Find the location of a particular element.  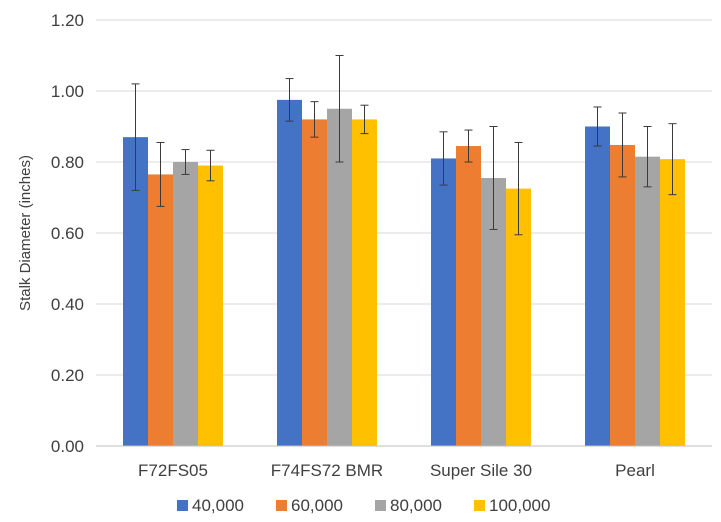

legend-label: 80,000 is located at coordinates (416, 505).